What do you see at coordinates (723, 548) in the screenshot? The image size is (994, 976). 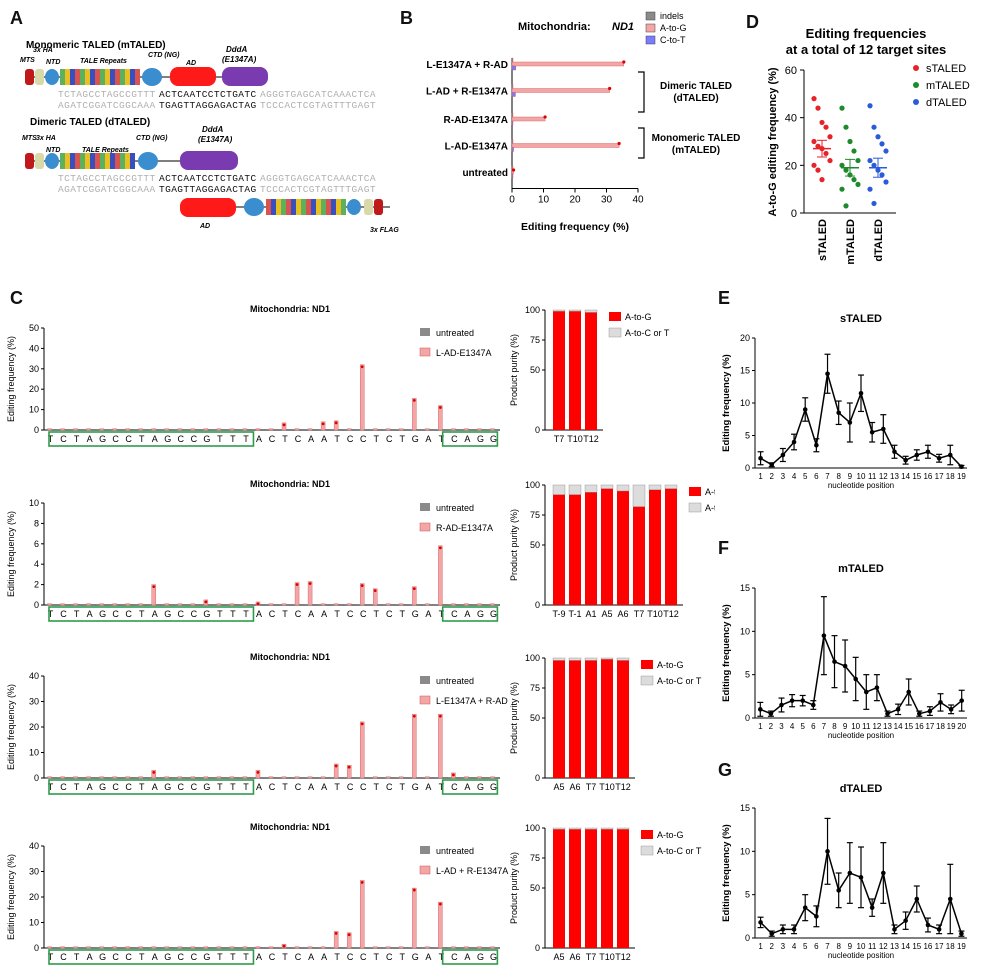 I see `panel-letter-f: F` at bounding box center [723, 548].